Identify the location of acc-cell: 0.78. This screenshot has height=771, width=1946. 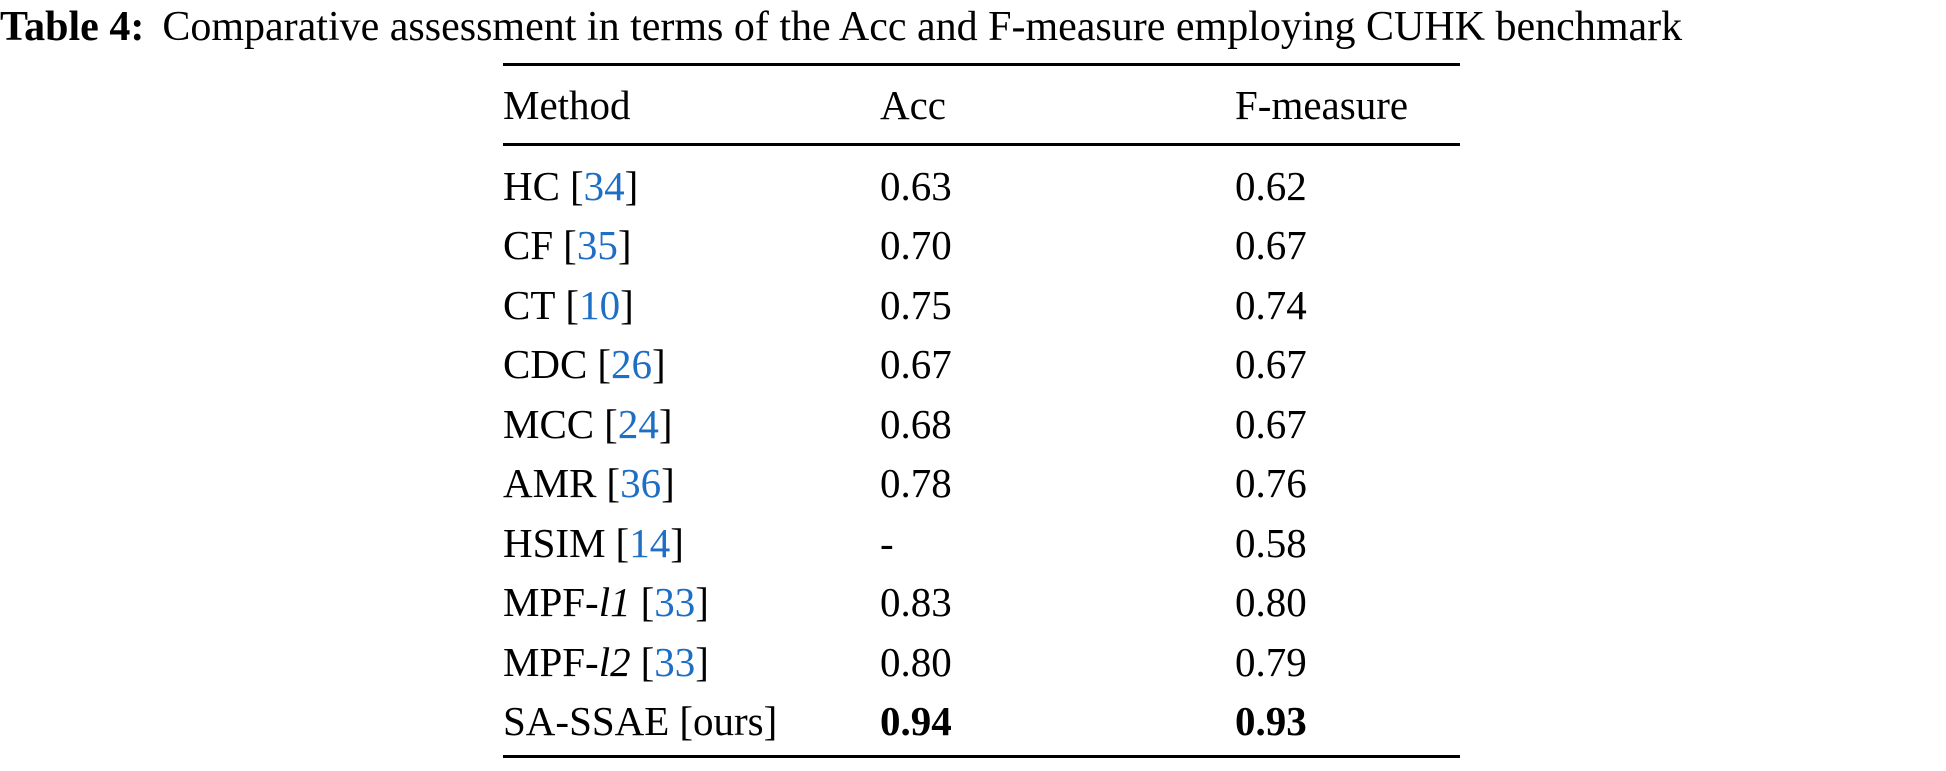
(916, 483).